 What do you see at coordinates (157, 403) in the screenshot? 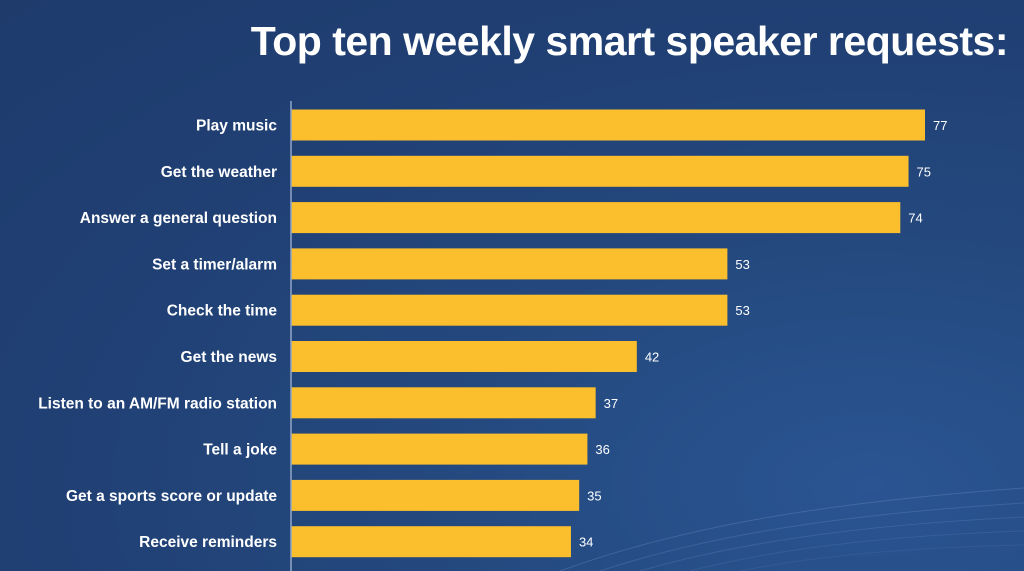
I see `category-label-6: Listen to an AM/FM radio station` at bounding box center [157, 403].